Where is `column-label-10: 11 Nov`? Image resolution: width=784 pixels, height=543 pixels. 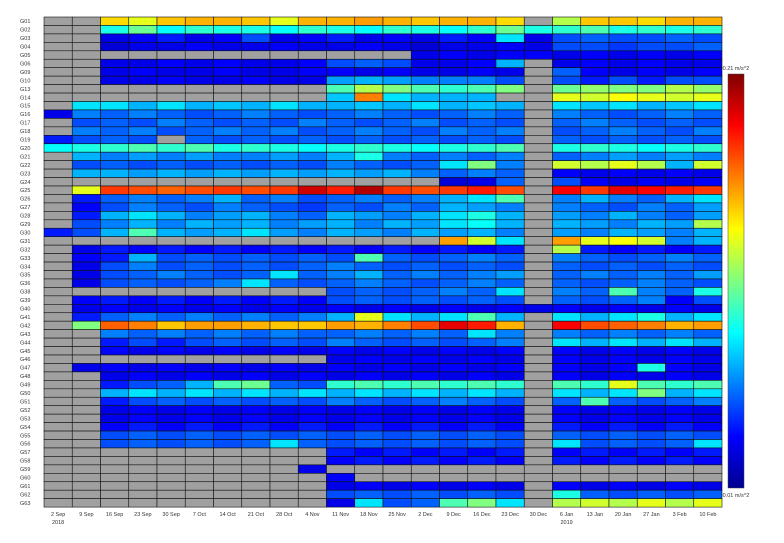
column-label-10: 11 Nov is located at coordinates (340, 515).